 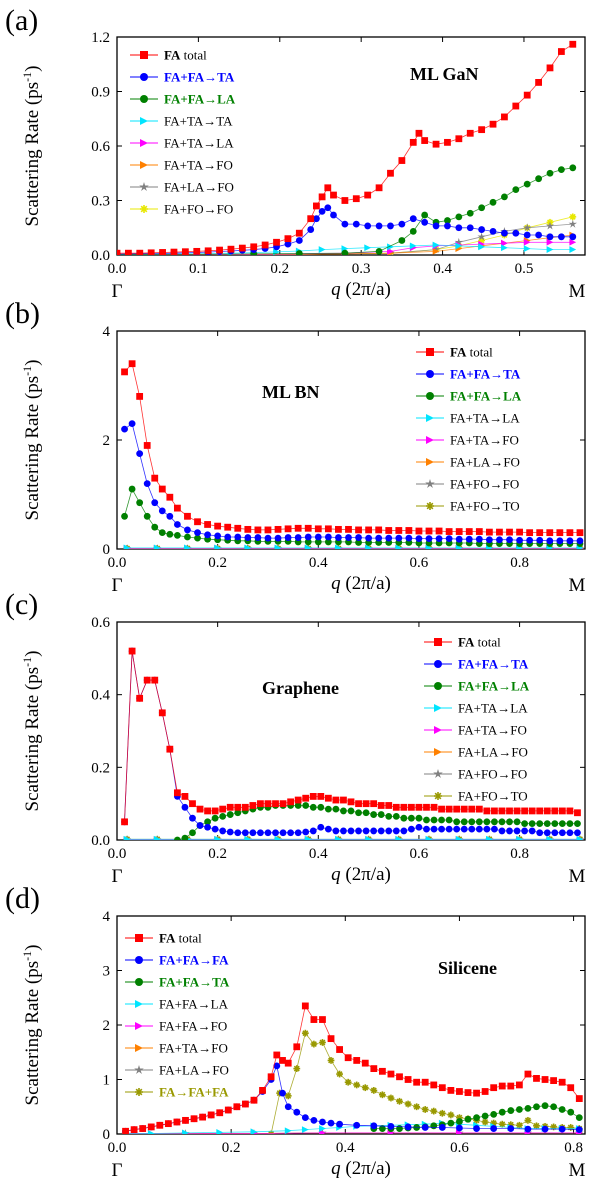 What do you see at coordinates (361, 289) in the screenshot?
I see `x-axis-title: q (2π/a)` at bounding box center [361, 289].